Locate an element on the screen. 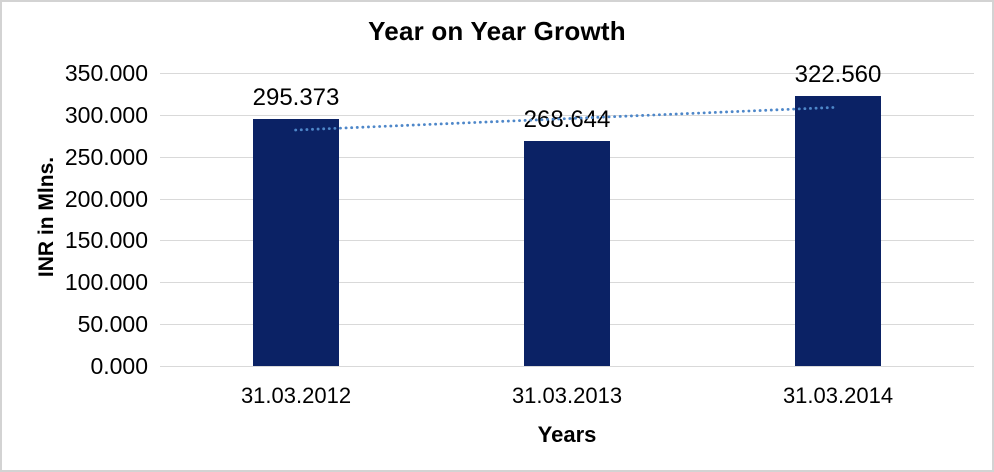  y-axis-tick-label: 100.000 is located at coordinates (106, 282).